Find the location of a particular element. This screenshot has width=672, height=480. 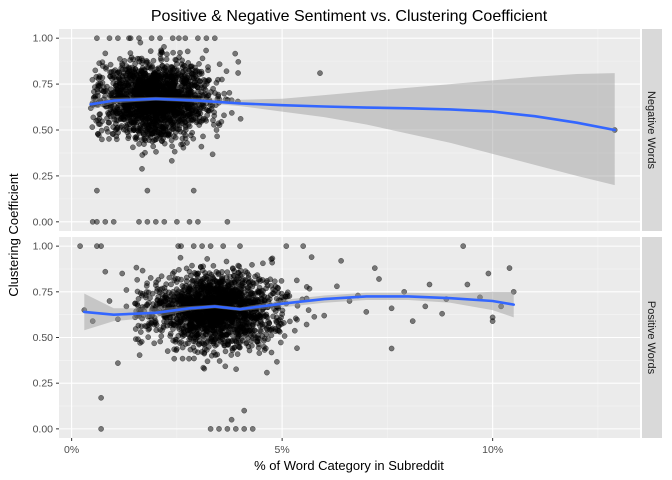

y-tick-label: 0.00 is located at coordinates (43, 429).